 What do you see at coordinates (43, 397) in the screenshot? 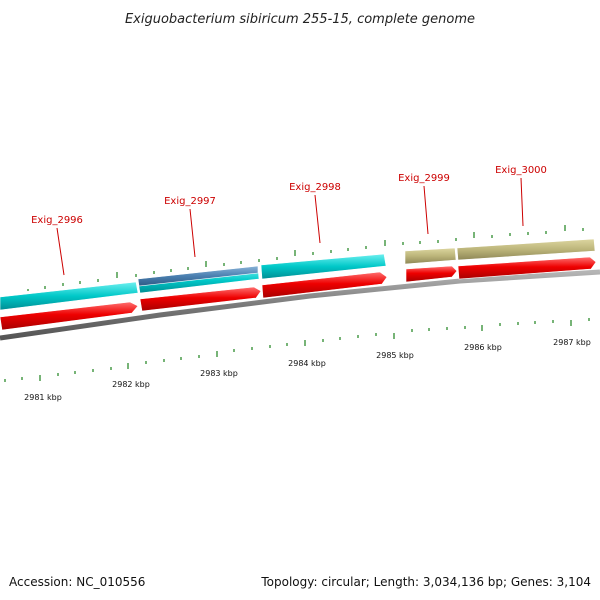
I see `kbp-label: 2981 kbp` at bounding box center [43, 397].